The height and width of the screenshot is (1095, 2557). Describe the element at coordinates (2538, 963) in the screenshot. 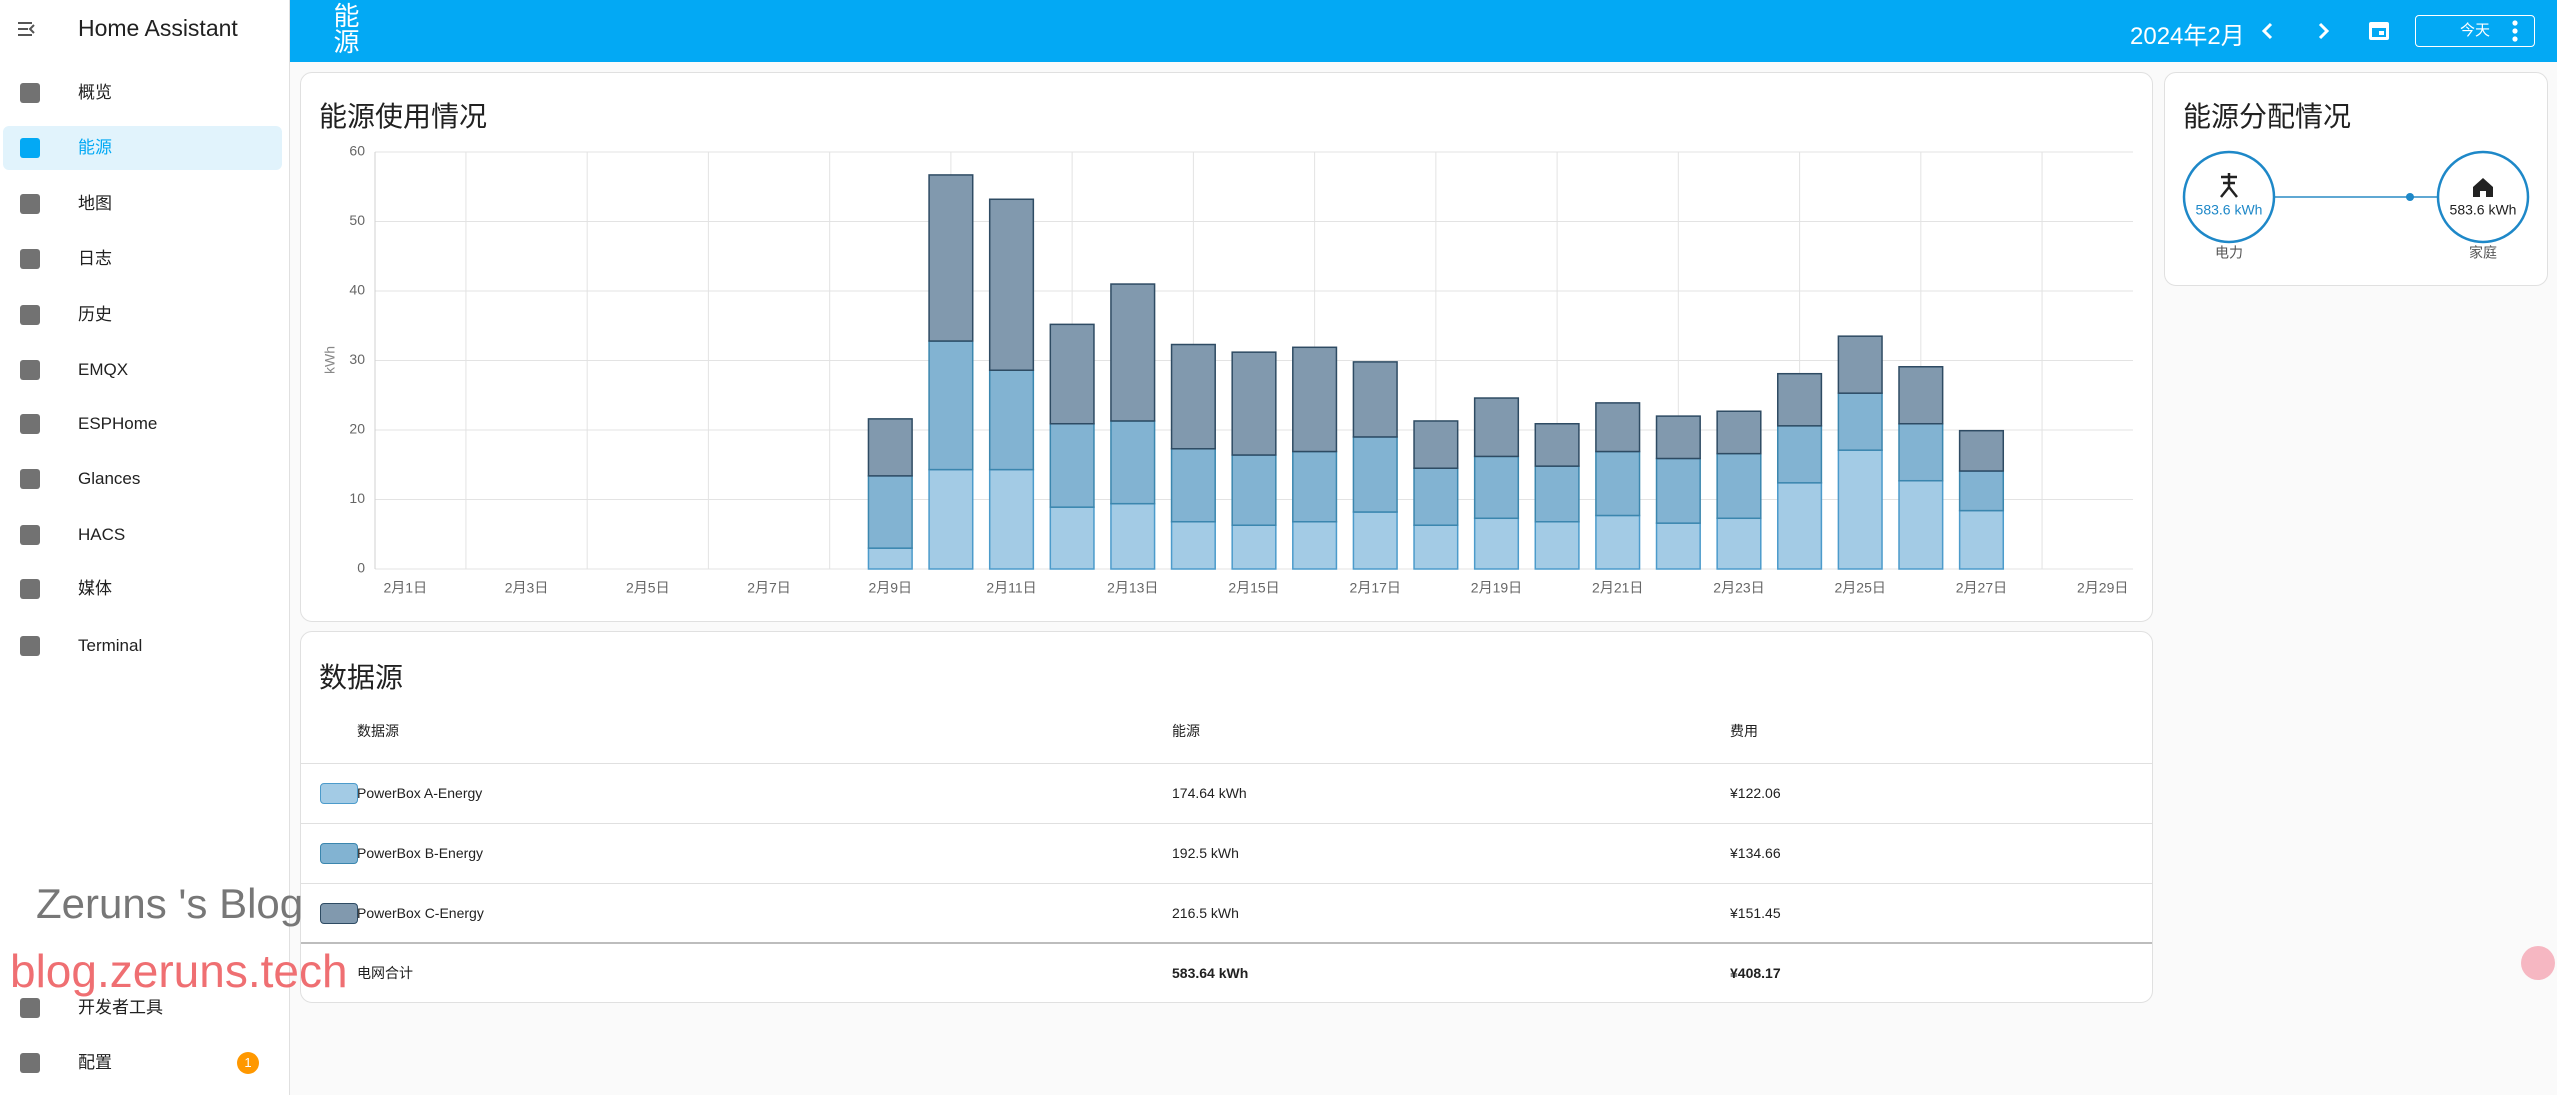

I see `floating-button` at that location.